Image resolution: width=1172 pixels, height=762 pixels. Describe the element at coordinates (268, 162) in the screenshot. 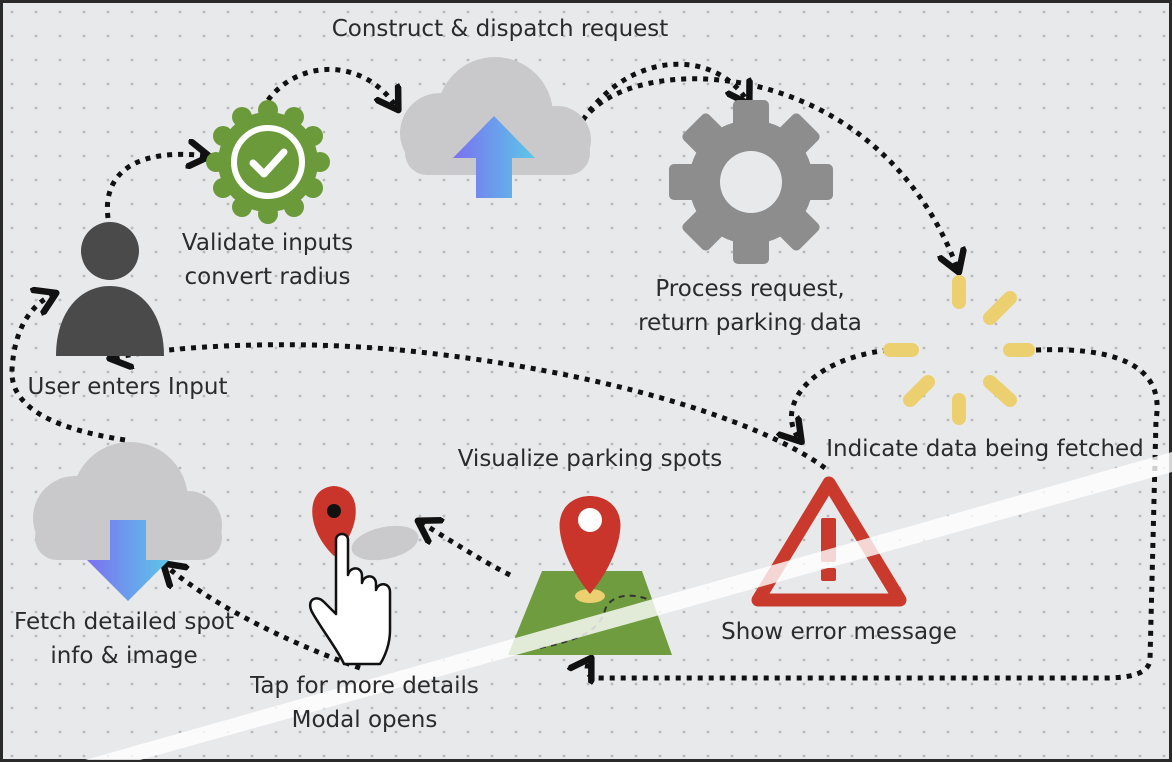

I see `checkmark-badge-icon` at that location.